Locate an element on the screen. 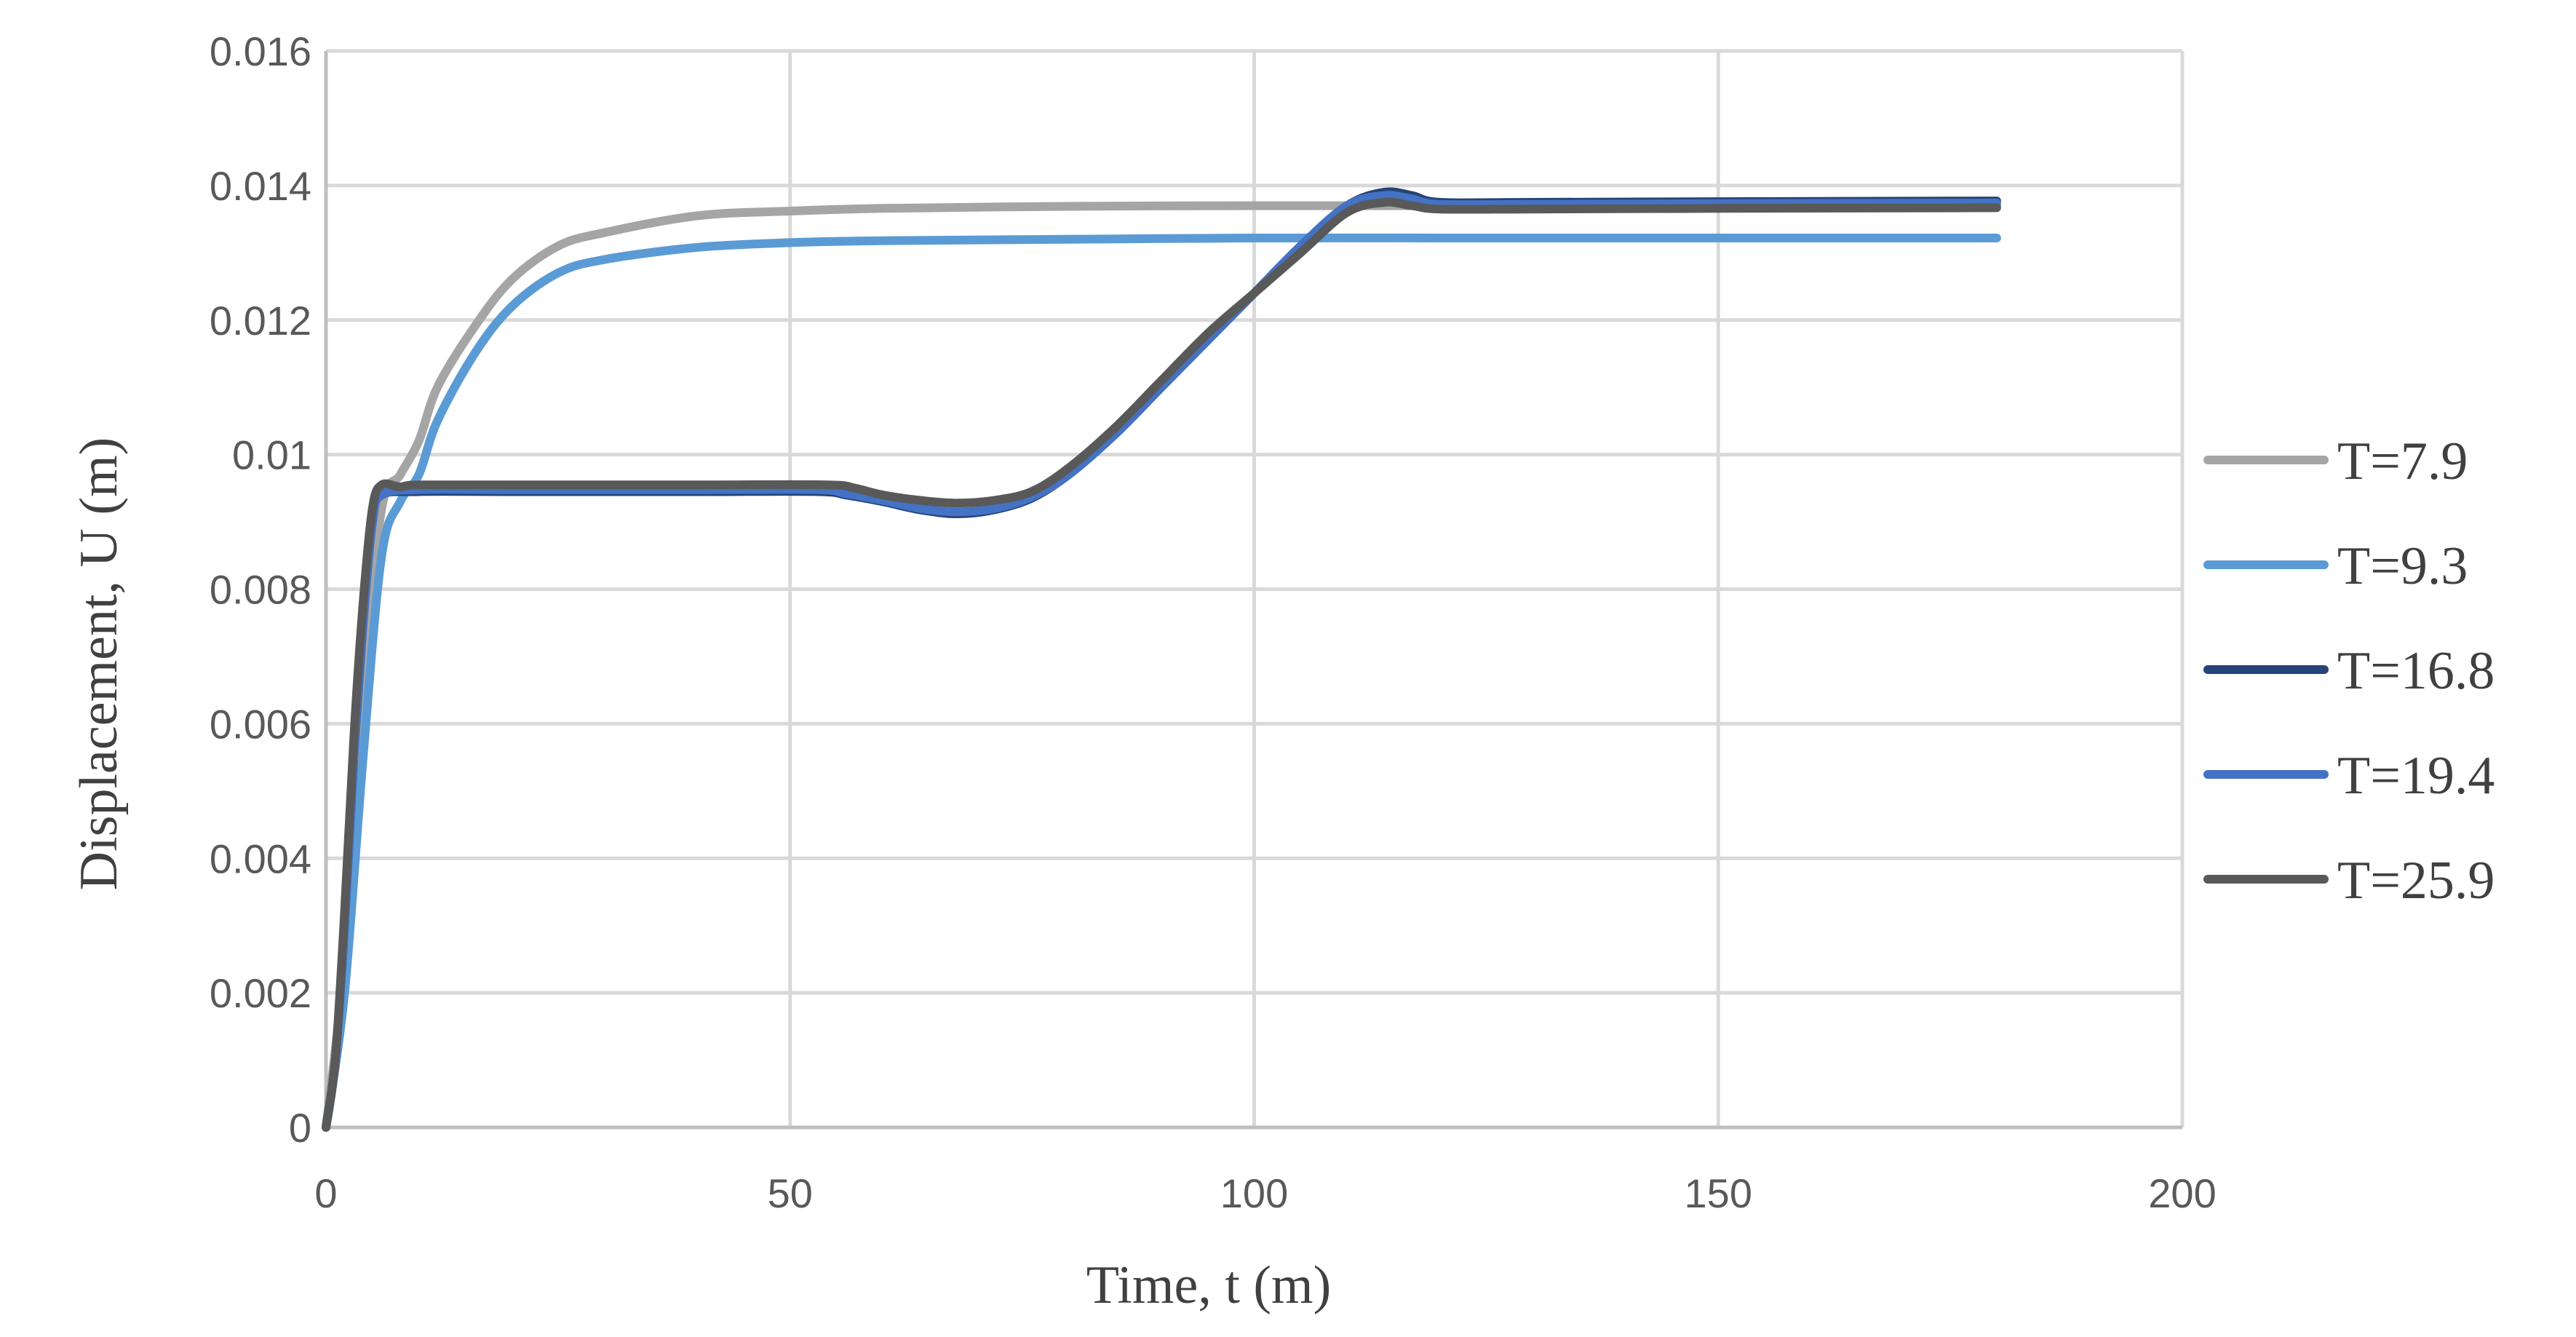 The width and height of the screenshot is (2576, 1337). y-tick-label: 0.012 is located at coordinates (260, 321).